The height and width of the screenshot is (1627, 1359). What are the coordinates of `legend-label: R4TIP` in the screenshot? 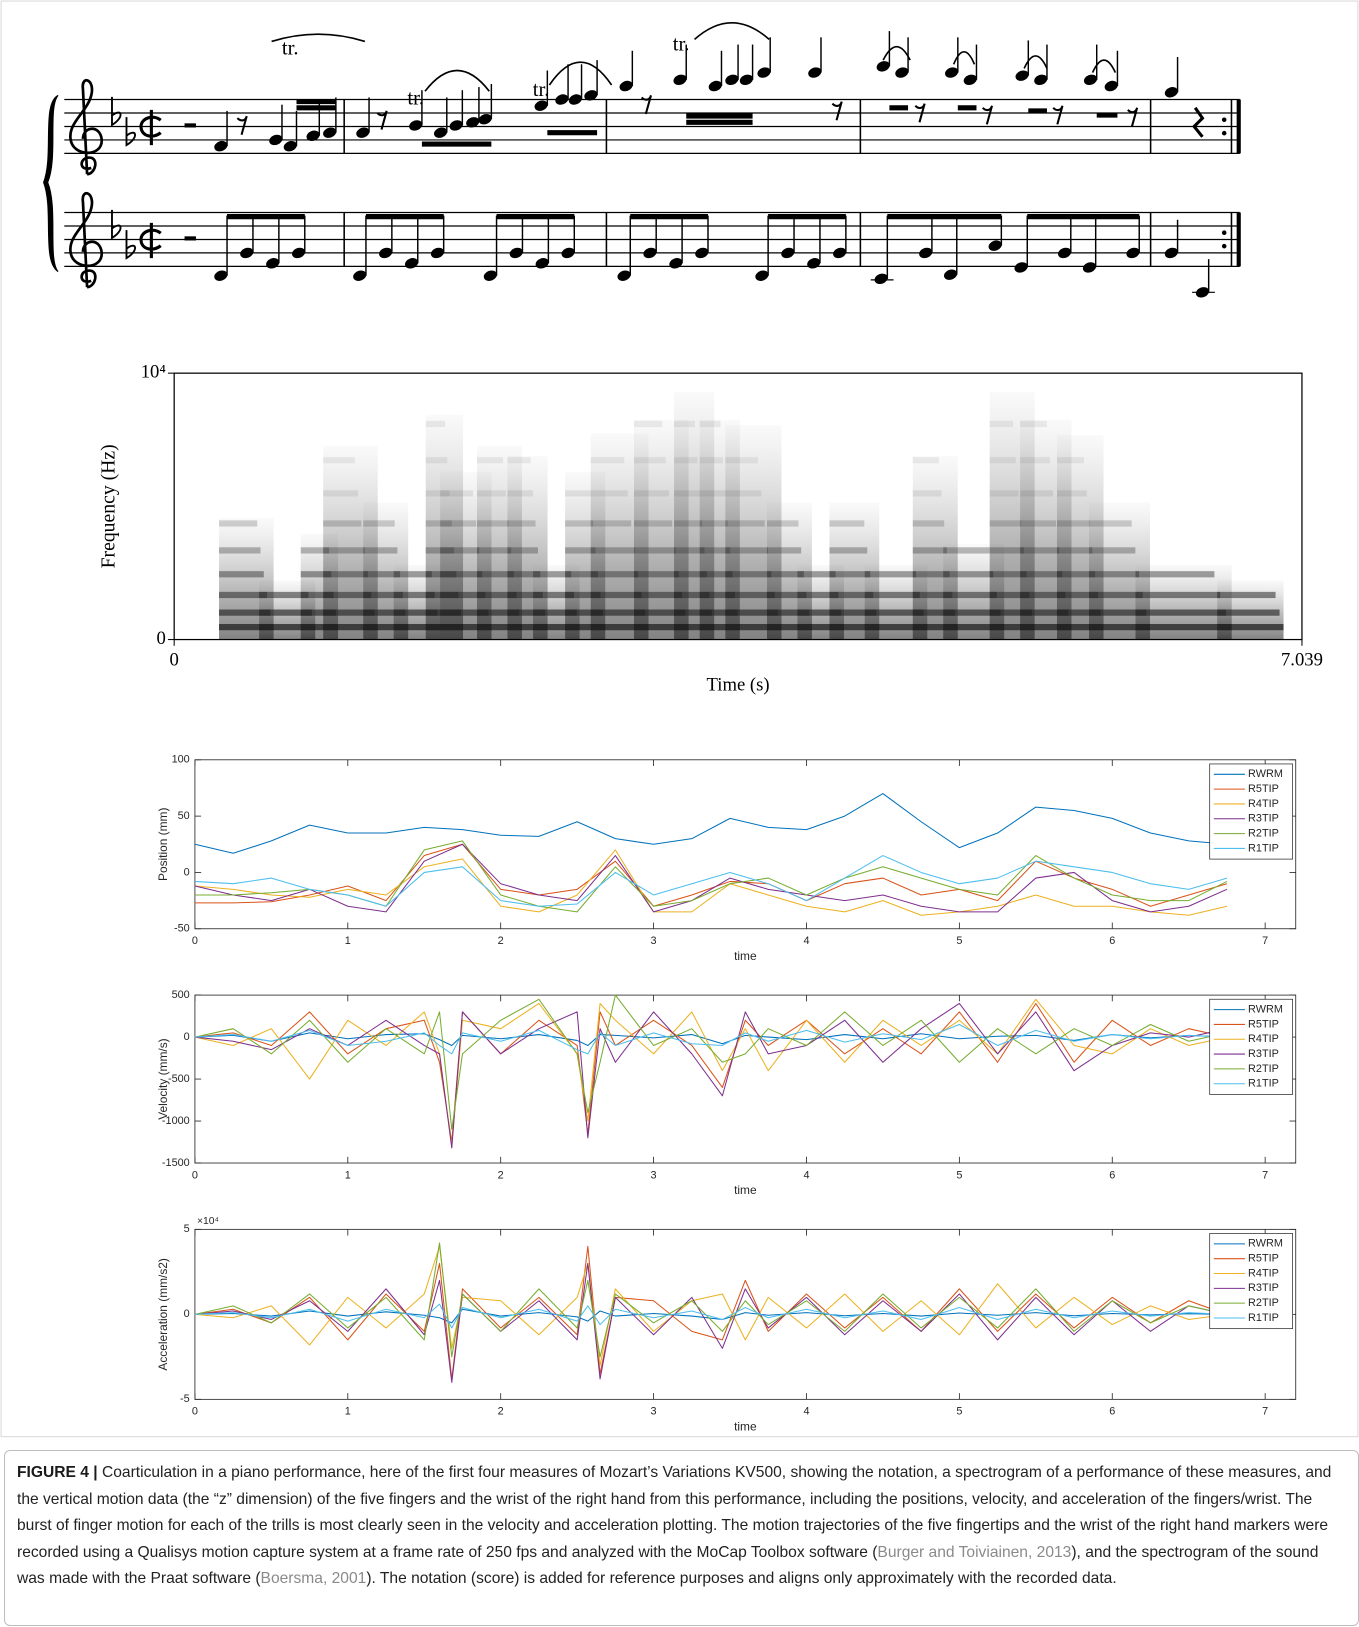 It's located at (1263, 1039).